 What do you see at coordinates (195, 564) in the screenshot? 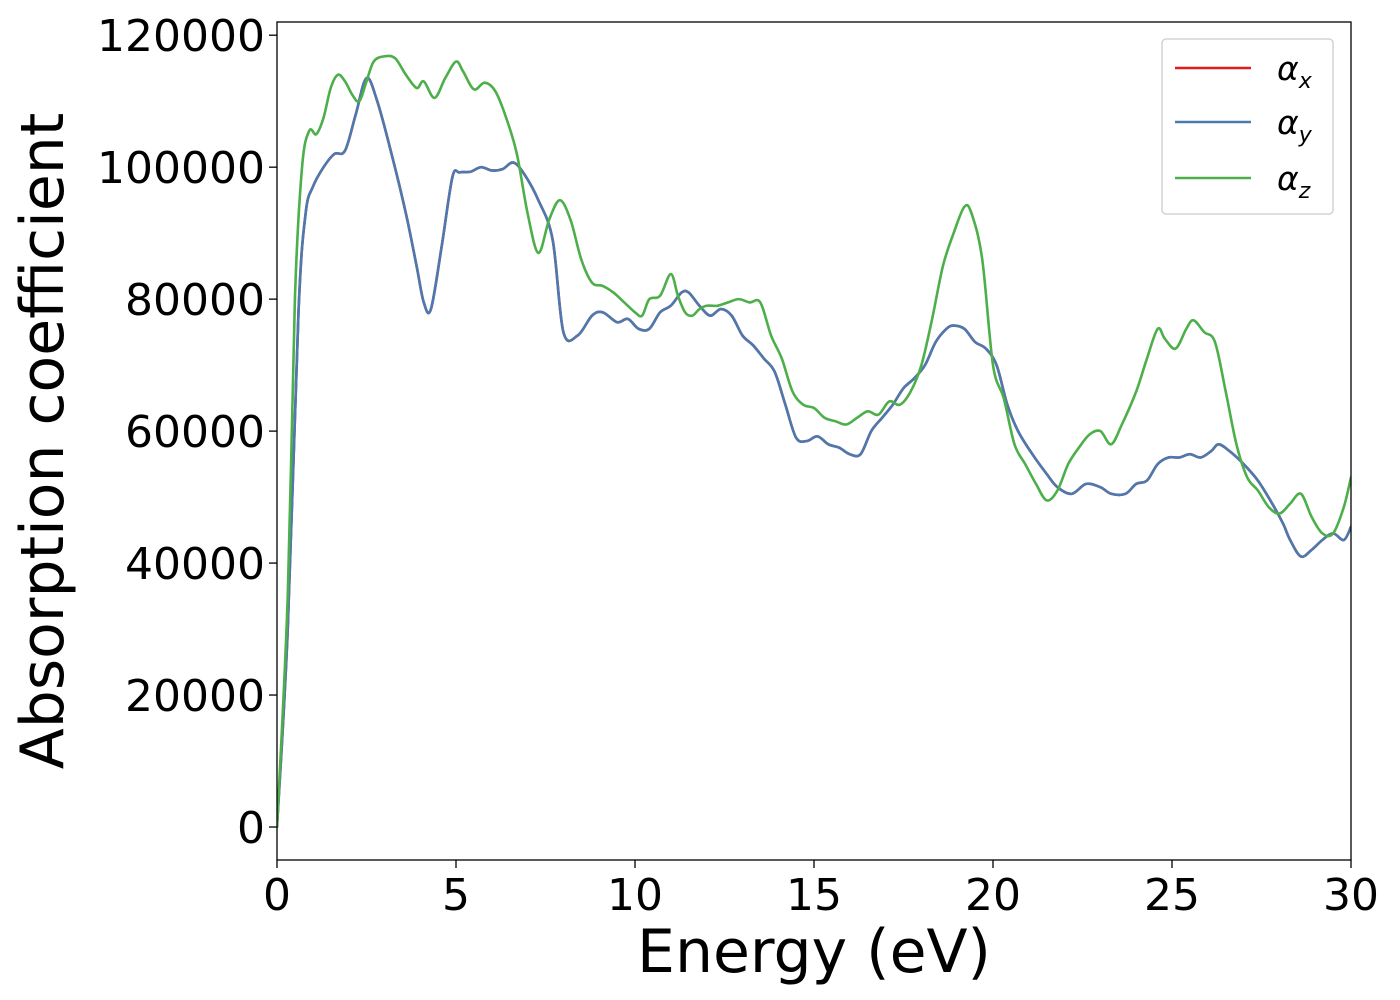
I see `y-tick-label: 40000` at bounding box center [195, 564].